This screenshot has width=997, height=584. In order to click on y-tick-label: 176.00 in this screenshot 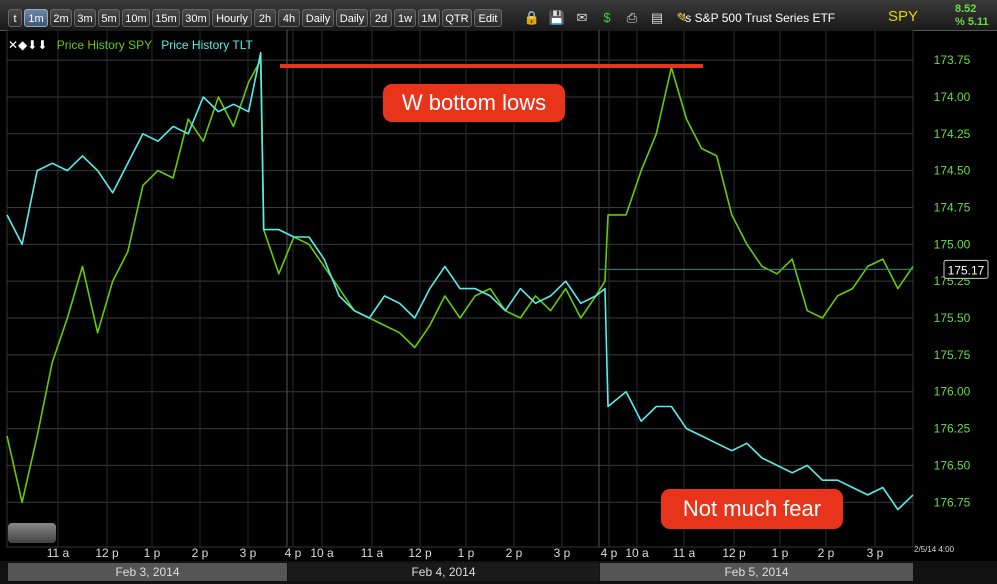, I will do `click(952, 392)`.